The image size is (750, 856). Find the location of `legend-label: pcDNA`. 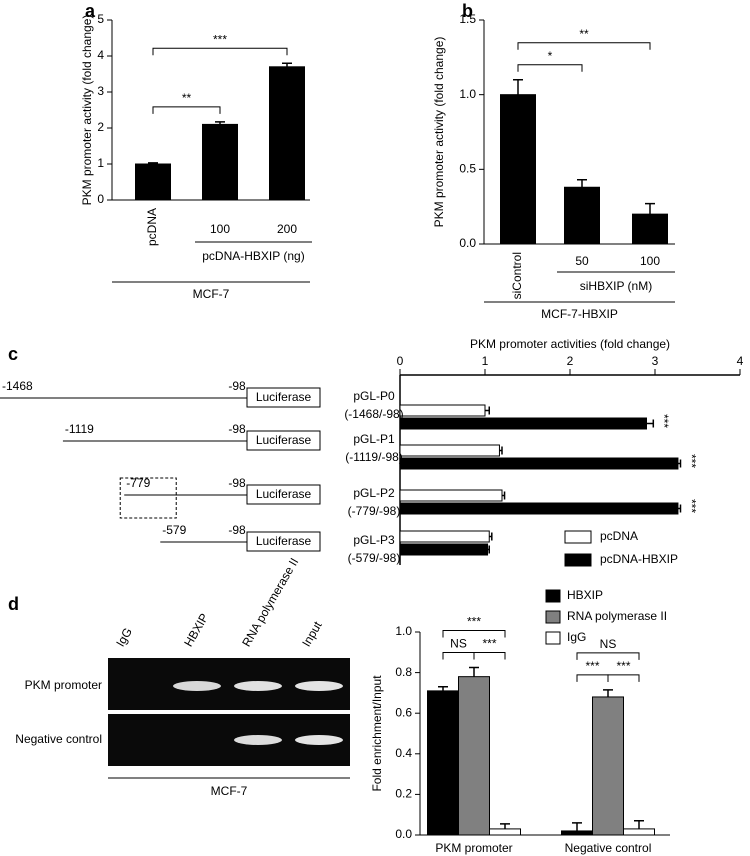

legend-label: pcDNA is located at coordinates (619, 536).